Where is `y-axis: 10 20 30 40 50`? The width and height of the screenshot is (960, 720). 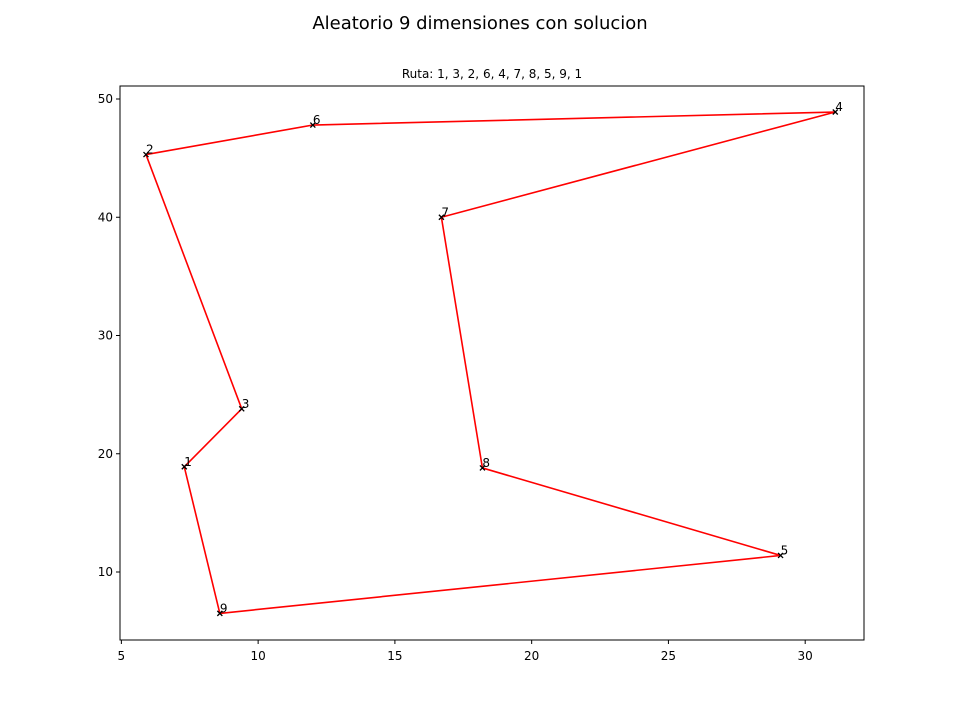 y-axis: 10 20 30 40 50 is located at coordinates (109, 335).